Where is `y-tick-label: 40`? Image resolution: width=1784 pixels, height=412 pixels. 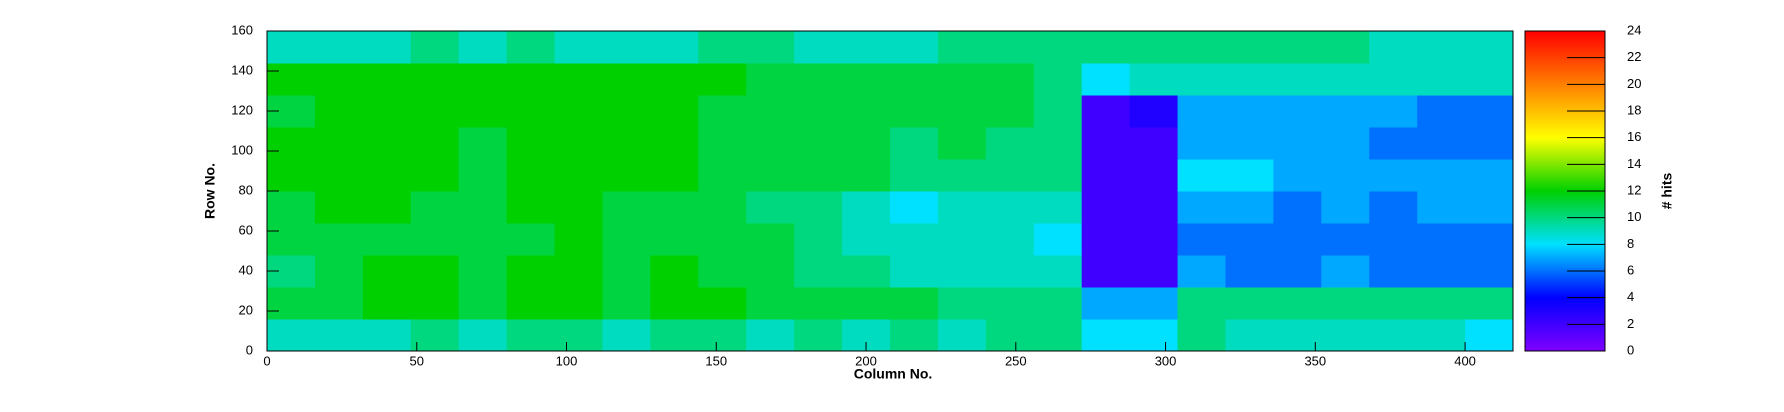
y-tick-label: 40 is located at coordinates (246, 269).